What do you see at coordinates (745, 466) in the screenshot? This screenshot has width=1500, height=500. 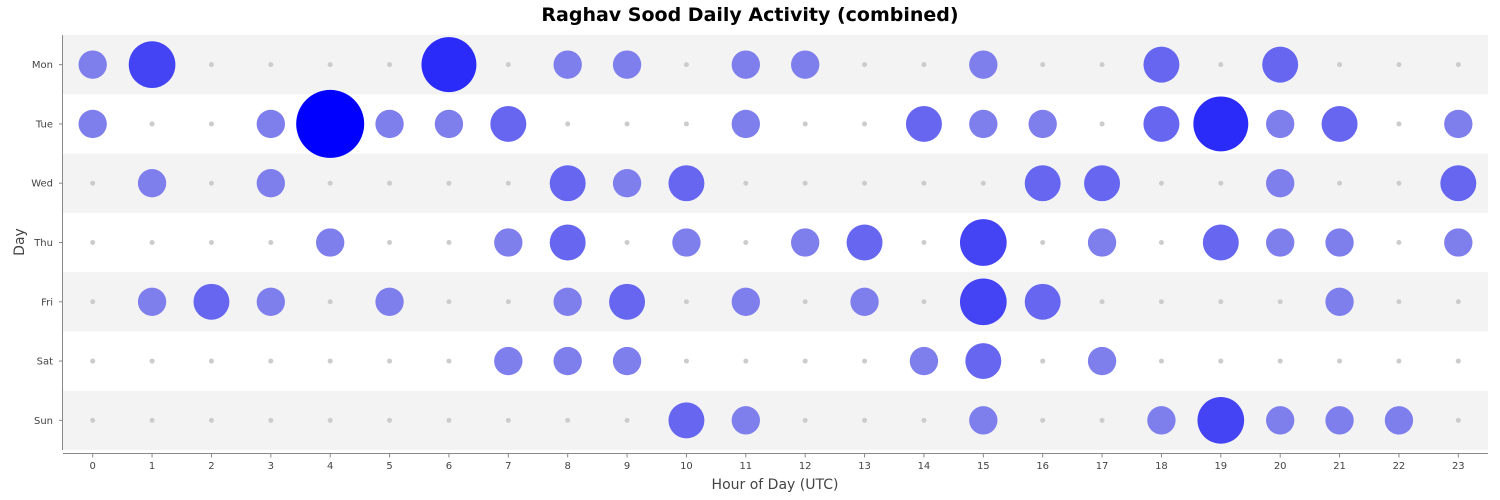 I see `x-tick-label-11: 11` at bounding box center [745, 466].